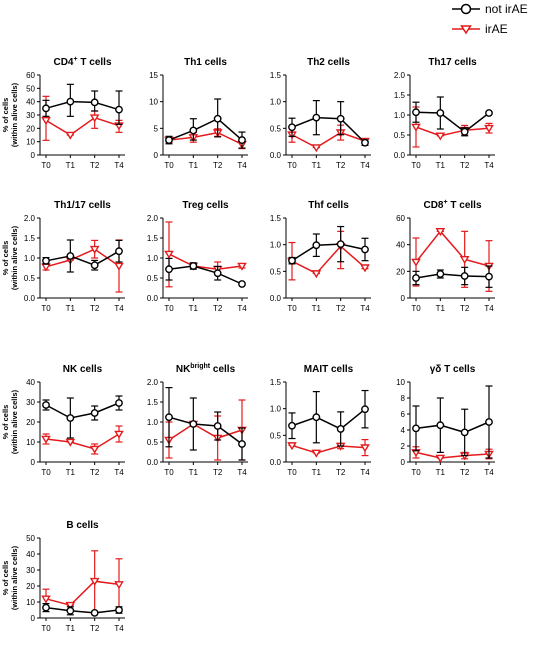 Image resolution: width=550 pixels, height=655 pixels. I want to click on panel-title-main: MAIT cells, so click(329, 369).